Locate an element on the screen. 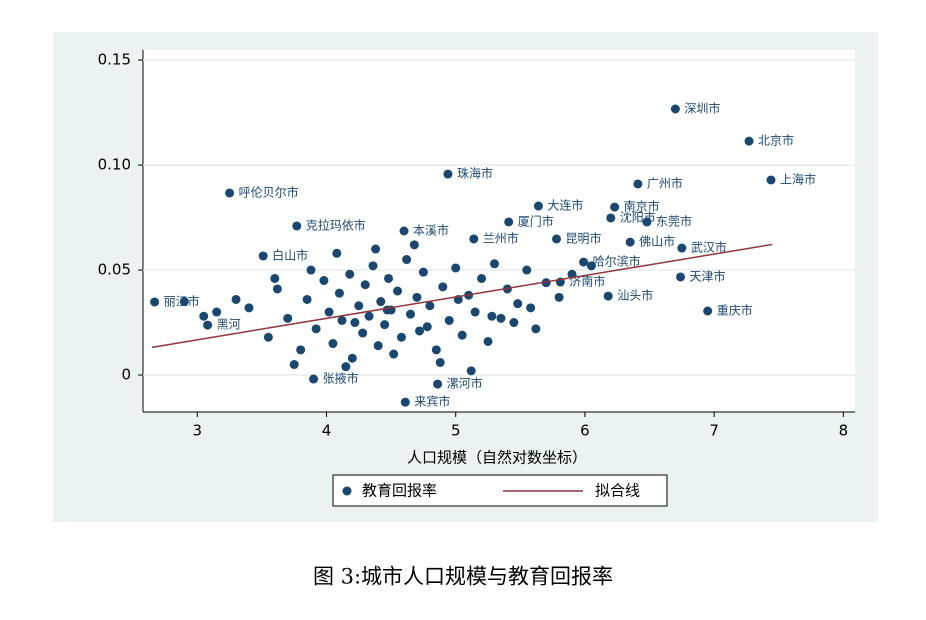  legend-label: 拟合线 is located at coordinates (617, 491).